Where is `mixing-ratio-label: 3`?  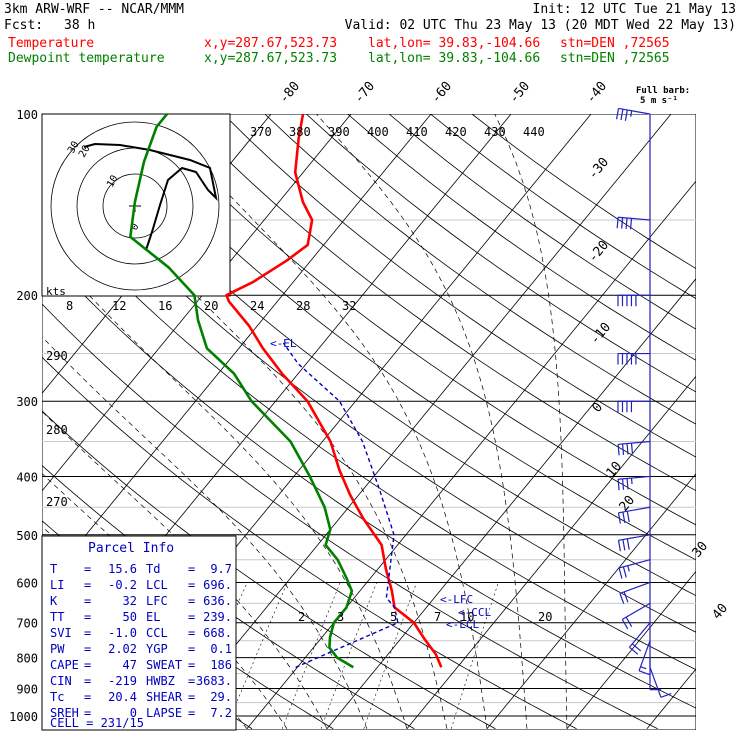 mixing-ratio-label: 3 is located at coordinates (340, 617).